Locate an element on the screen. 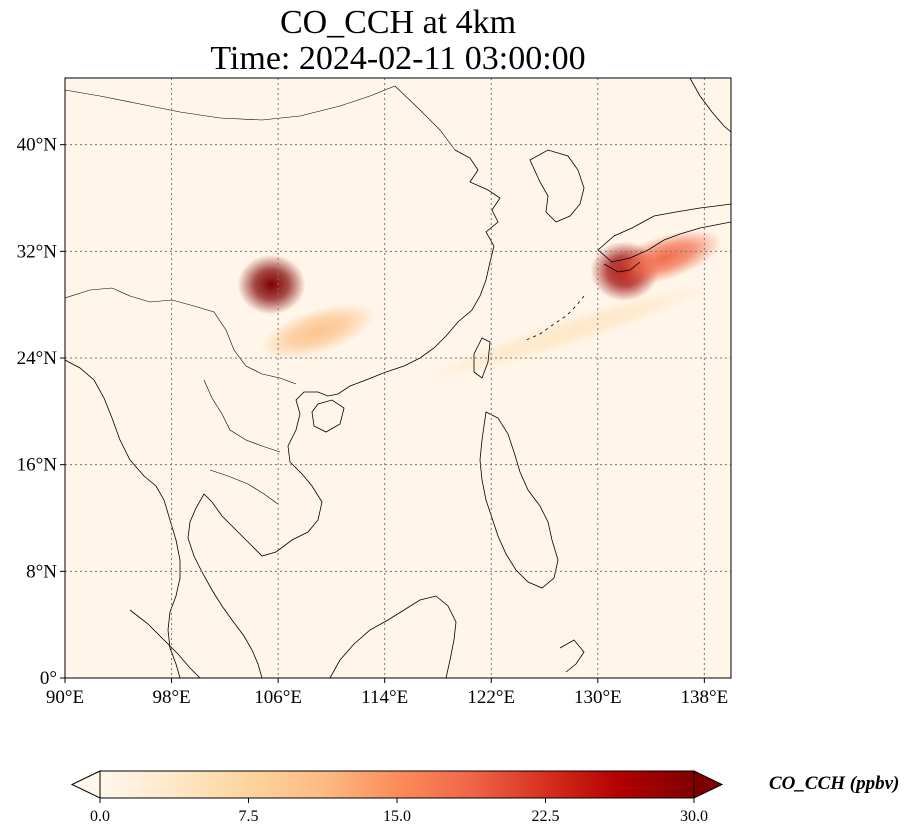 The height and width of the screenshot is (836, 921). lon-tick-label: 90°E is located at coordinates (65, 697).